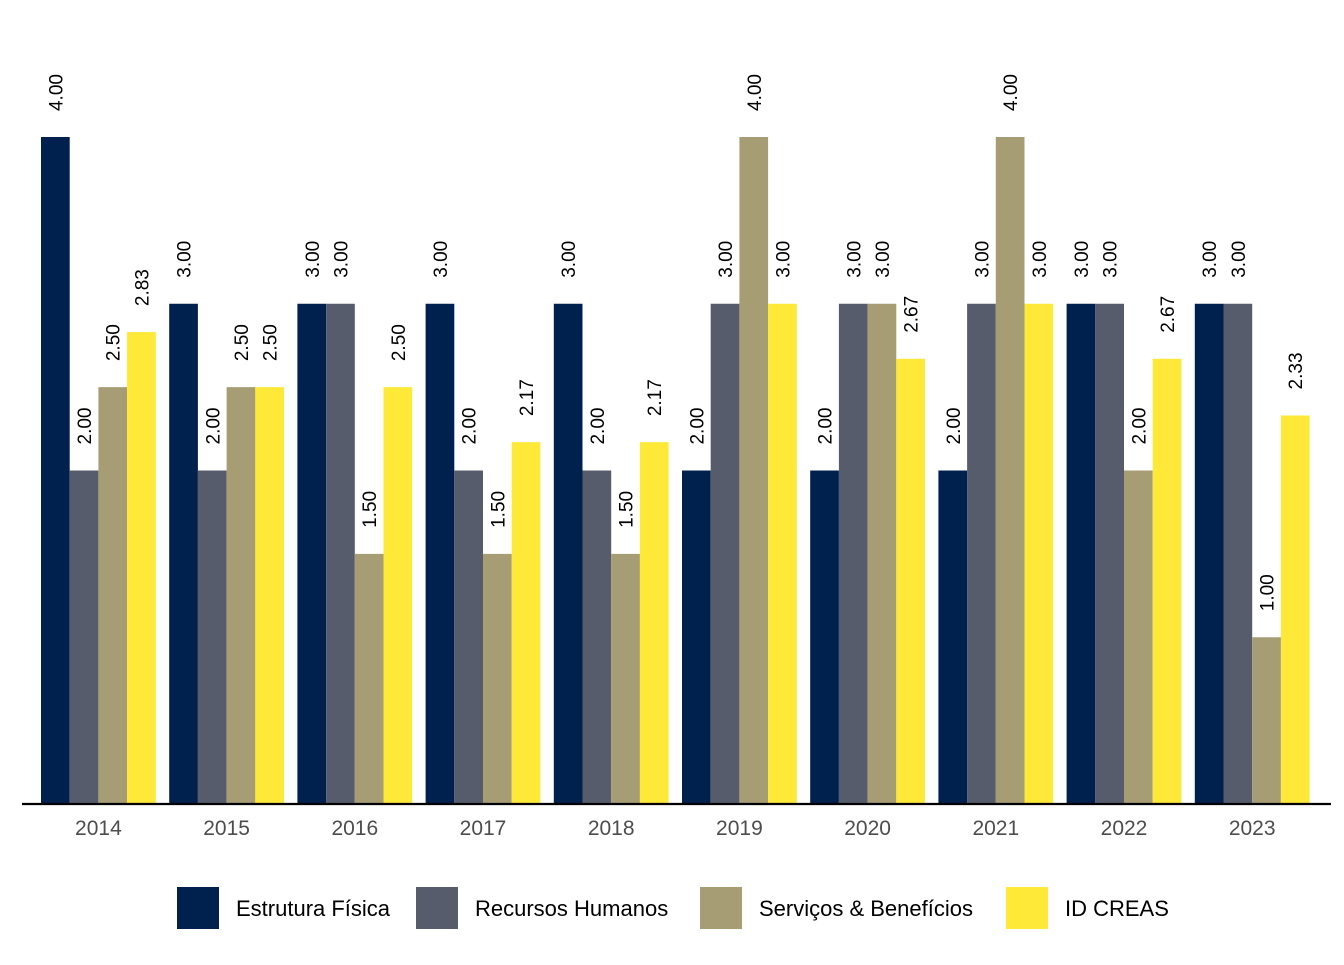 This screenshot has height=965, width=1344. What do you see at coordinates (675, 828) in the screenshot?
I see `x-axis-ticks: 2014 2015 2016 2017 2018 2019 2020 2021 2022 2023` at bounding box center [675, 828].